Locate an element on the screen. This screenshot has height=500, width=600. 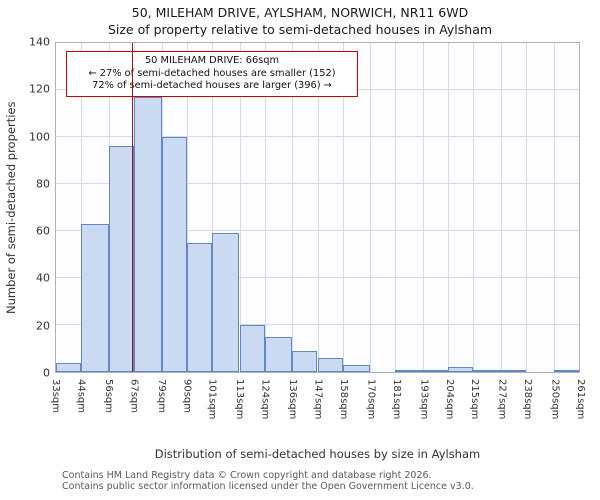
y-tick-label: 80 is located at coordinates (43, 184).